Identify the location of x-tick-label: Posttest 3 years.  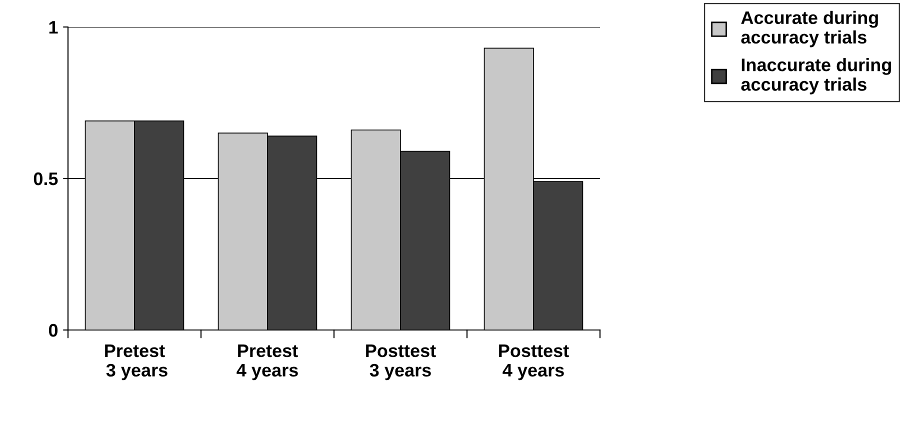
(401, 362).